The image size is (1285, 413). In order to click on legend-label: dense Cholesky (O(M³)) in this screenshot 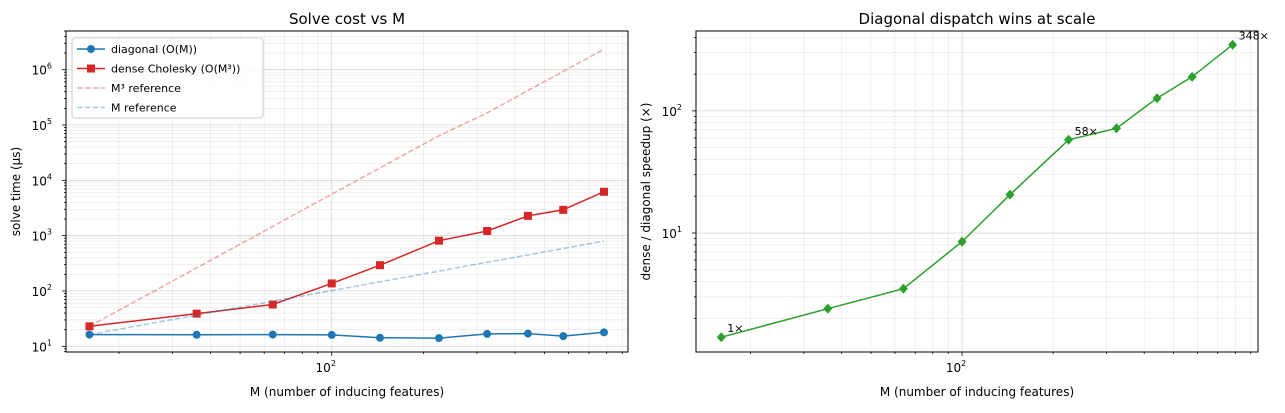, I will do `click(175, 69)`.